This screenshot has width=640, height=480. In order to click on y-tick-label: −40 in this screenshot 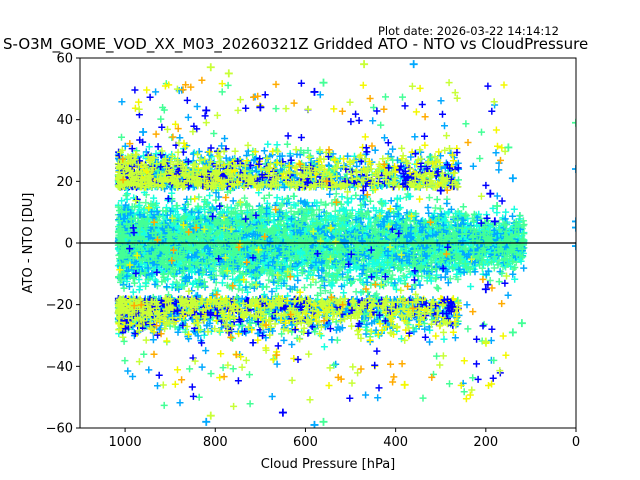, I will do `click(59, 367)`.